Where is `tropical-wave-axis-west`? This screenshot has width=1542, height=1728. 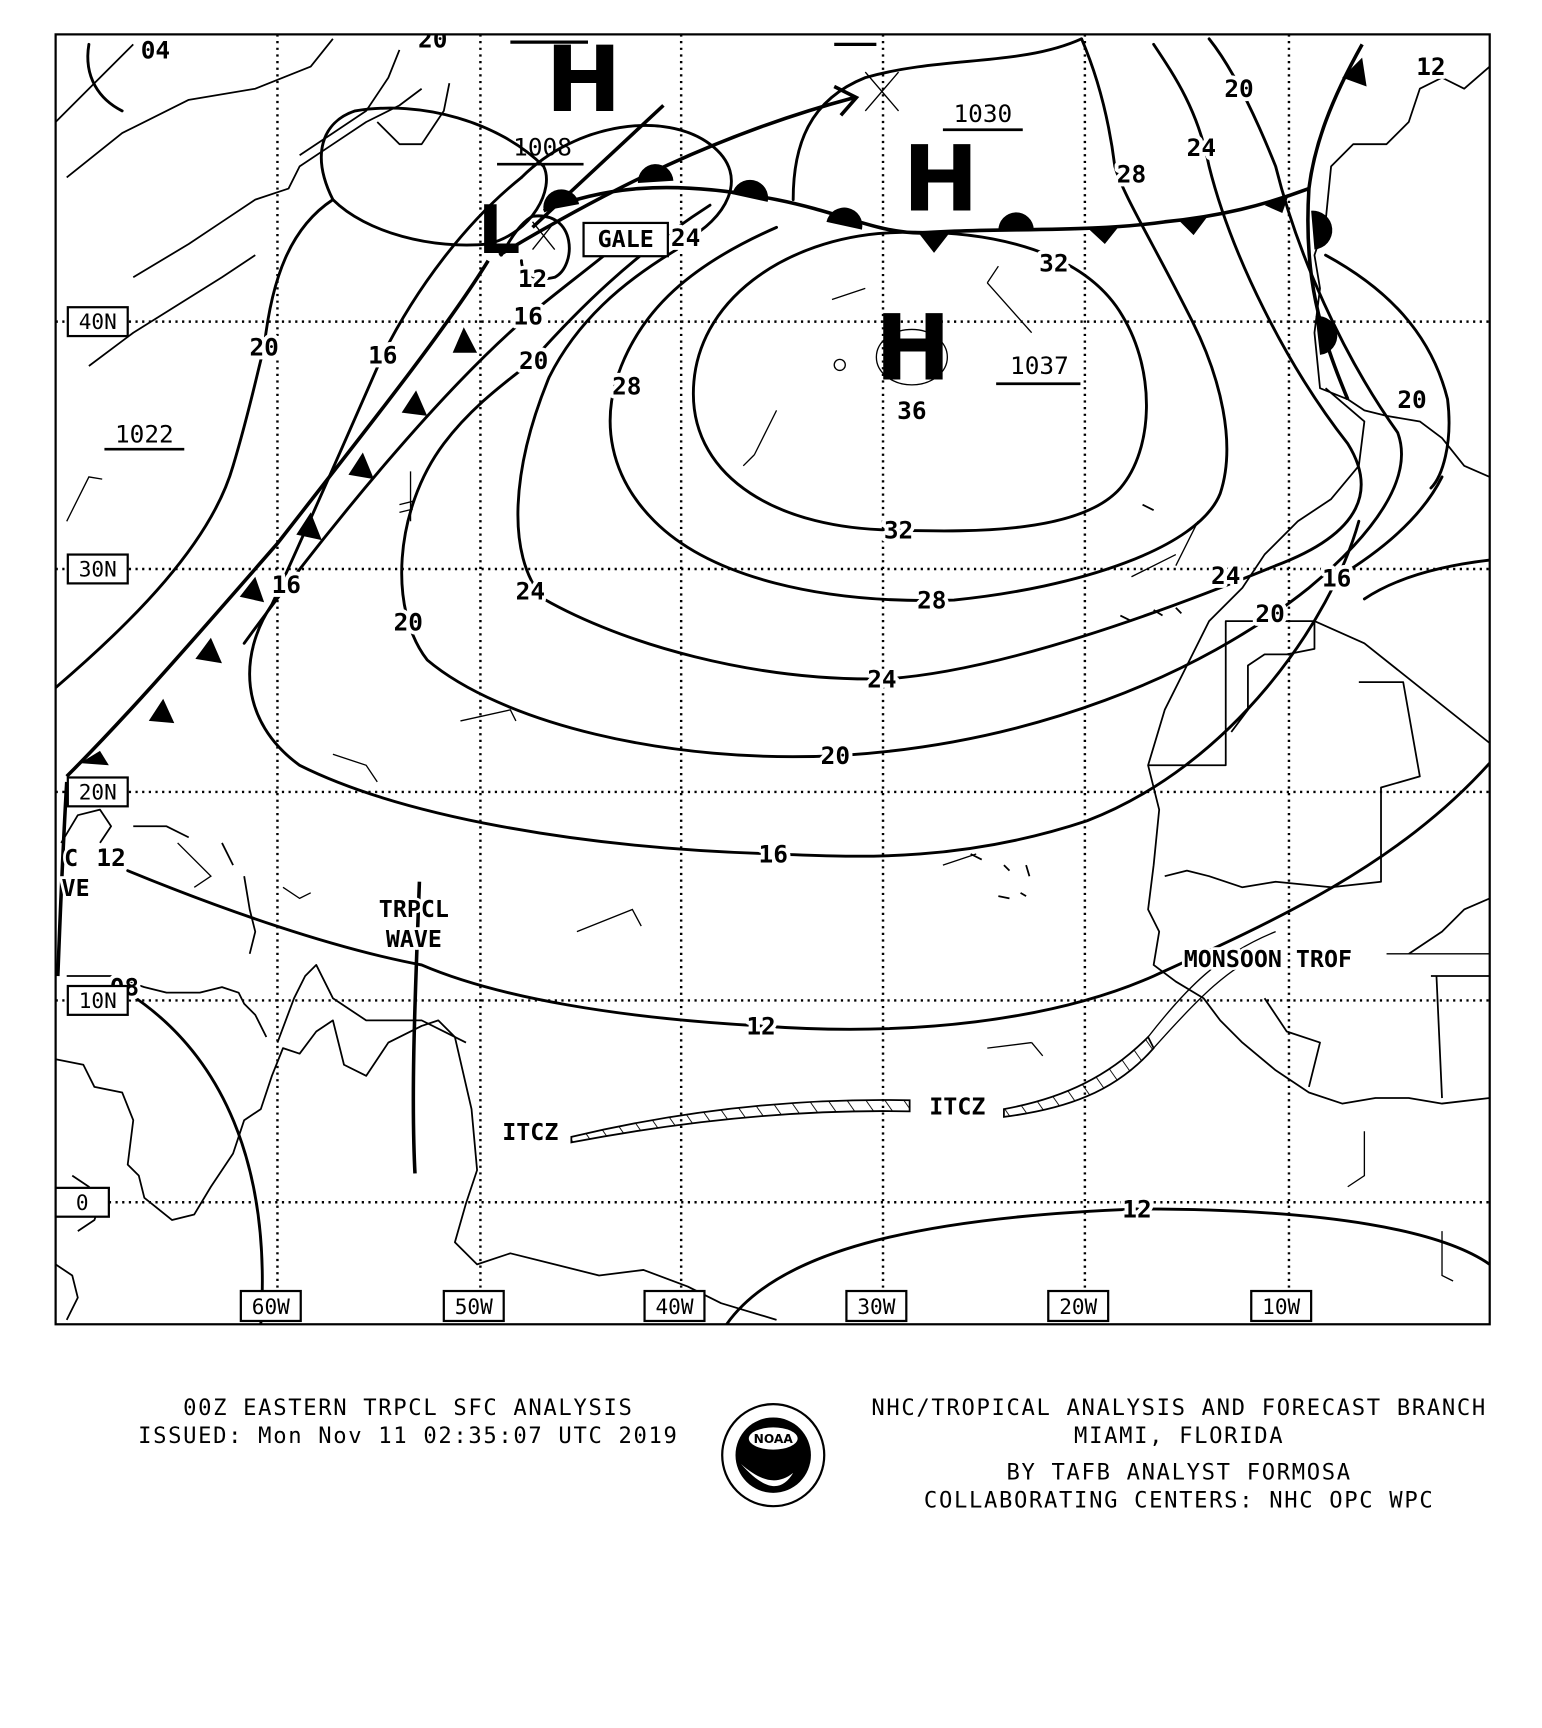 tropical-wave-axis-west is located at coordinates (62, 879).